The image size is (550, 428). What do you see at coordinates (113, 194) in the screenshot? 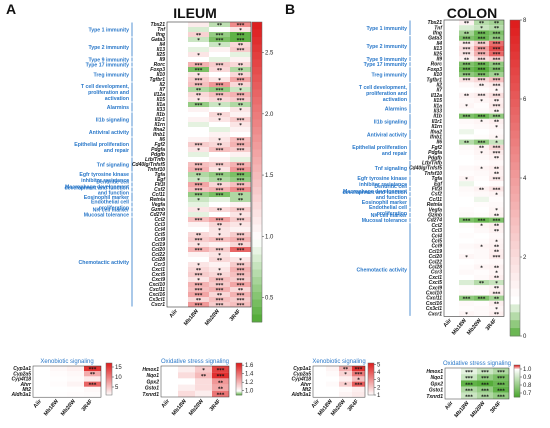
I see `category-label: and function` at bounding box center [113, 194].